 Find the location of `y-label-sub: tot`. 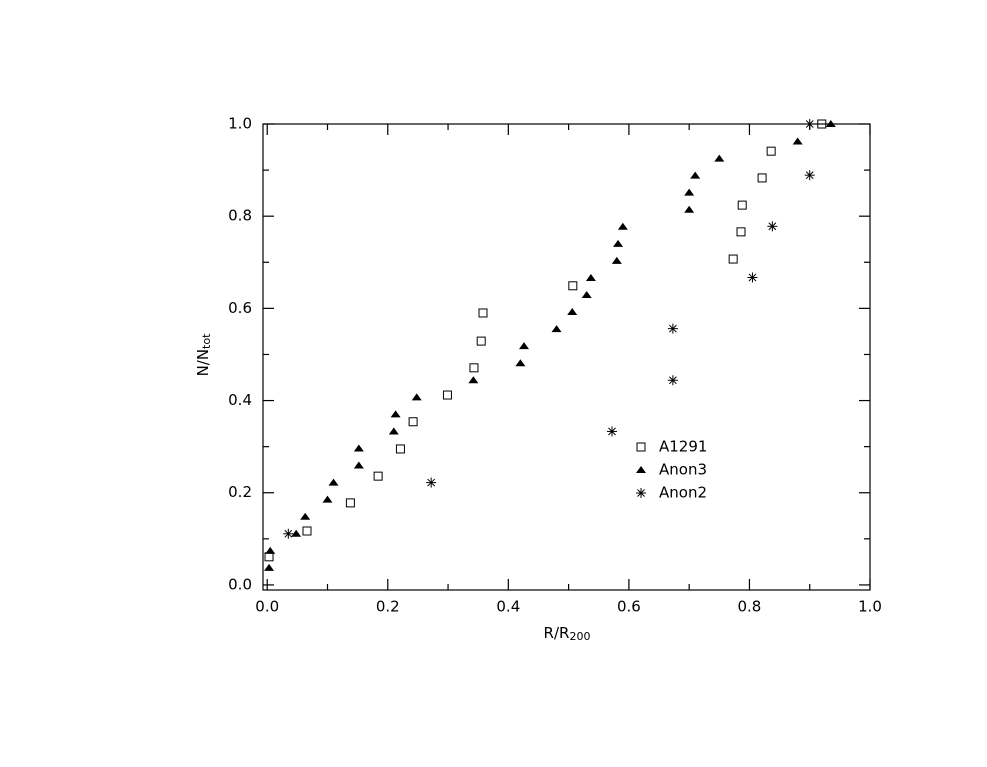

y-label-sub: tot is located at coordinates (206, 341).